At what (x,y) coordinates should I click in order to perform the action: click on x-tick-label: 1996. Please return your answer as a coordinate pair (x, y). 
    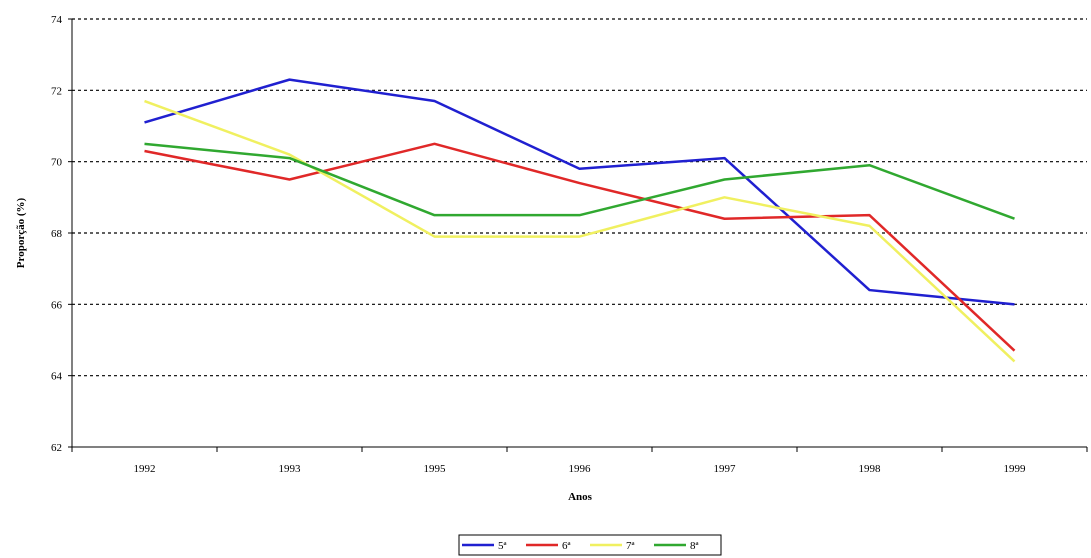
    Looking at the image, I should click on (580, 469).